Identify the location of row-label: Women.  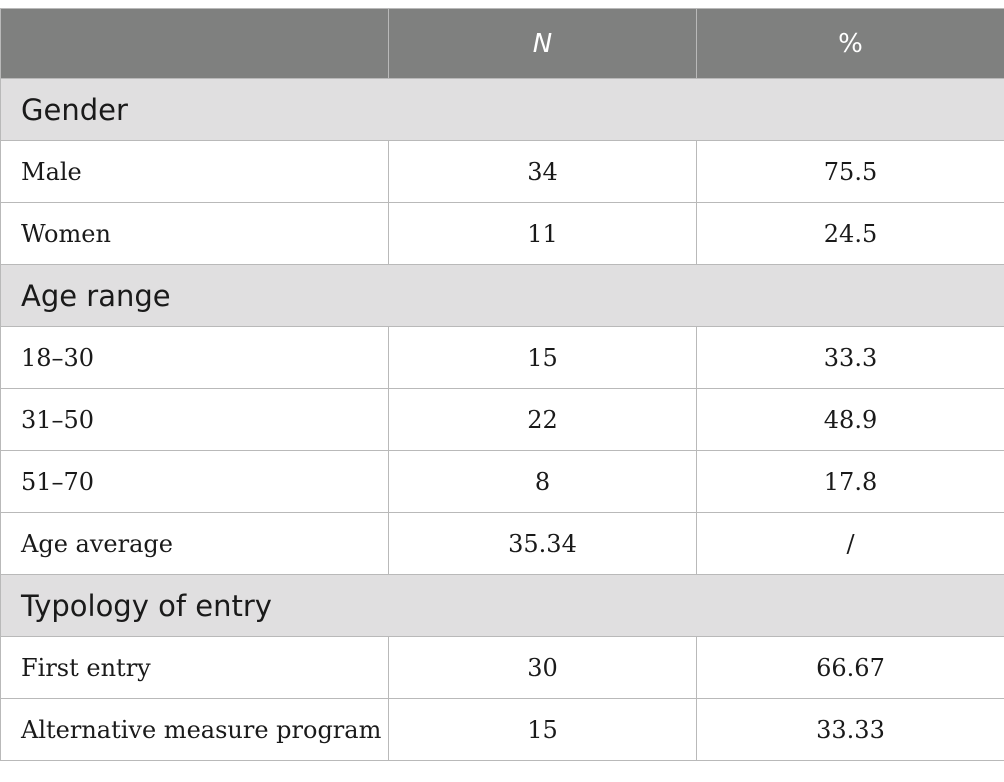
(194, 233).